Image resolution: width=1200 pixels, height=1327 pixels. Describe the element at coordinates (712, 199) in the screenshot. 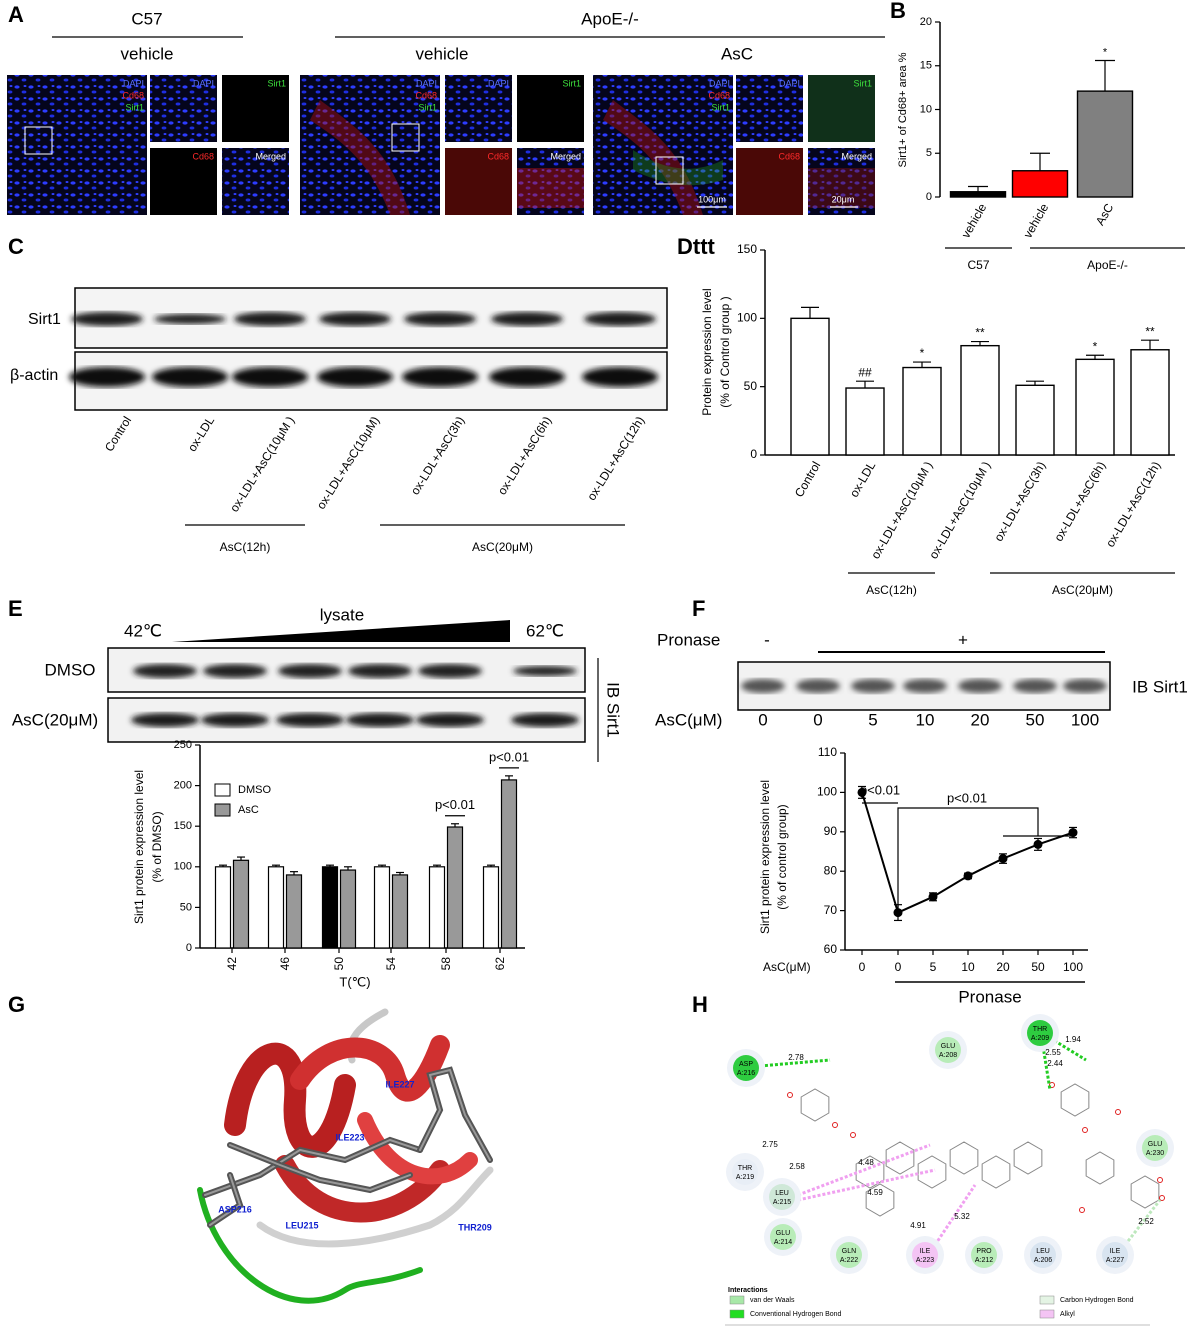

I see `scale-bar-label: 100μm` at that location.